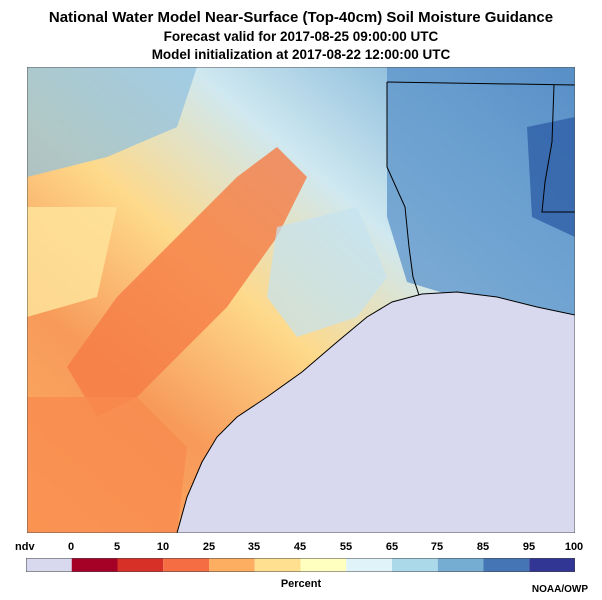  I want to click on colorbar-tick-label: 100, so click(574, 547).